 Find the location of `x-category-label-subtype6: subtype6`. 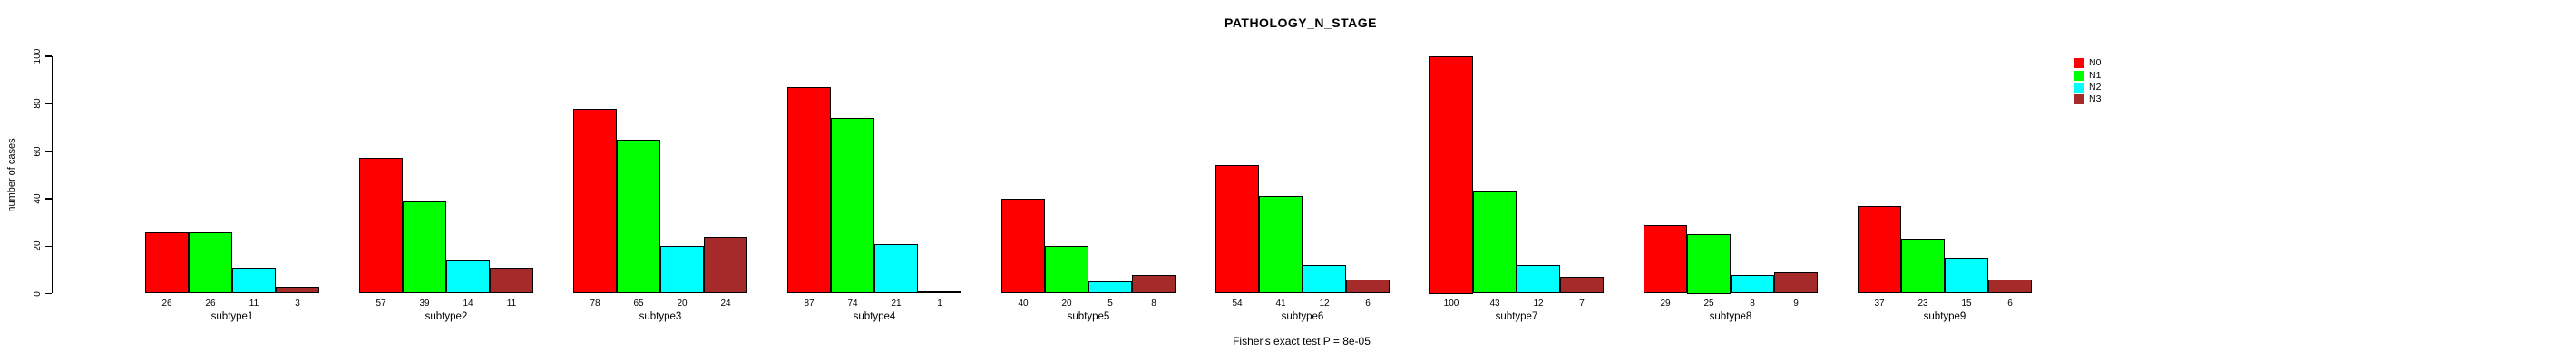

x-category-label-subtype6: subtype6 is located at coordinates (1302, 316).